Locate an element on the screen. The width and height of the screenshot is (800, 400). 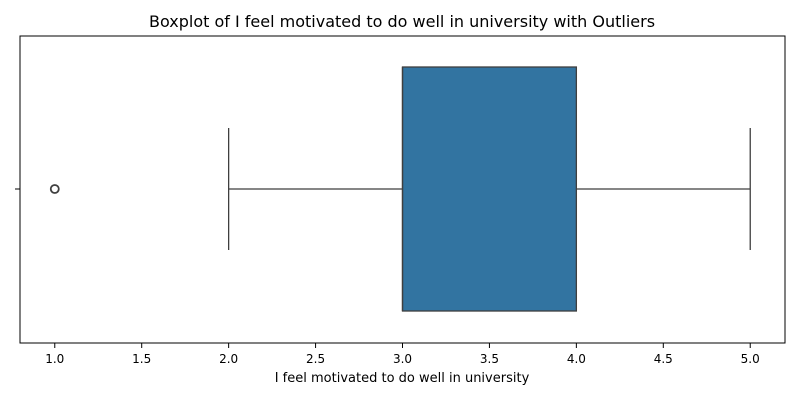
outlier-point is located at coordinates (54, 189).